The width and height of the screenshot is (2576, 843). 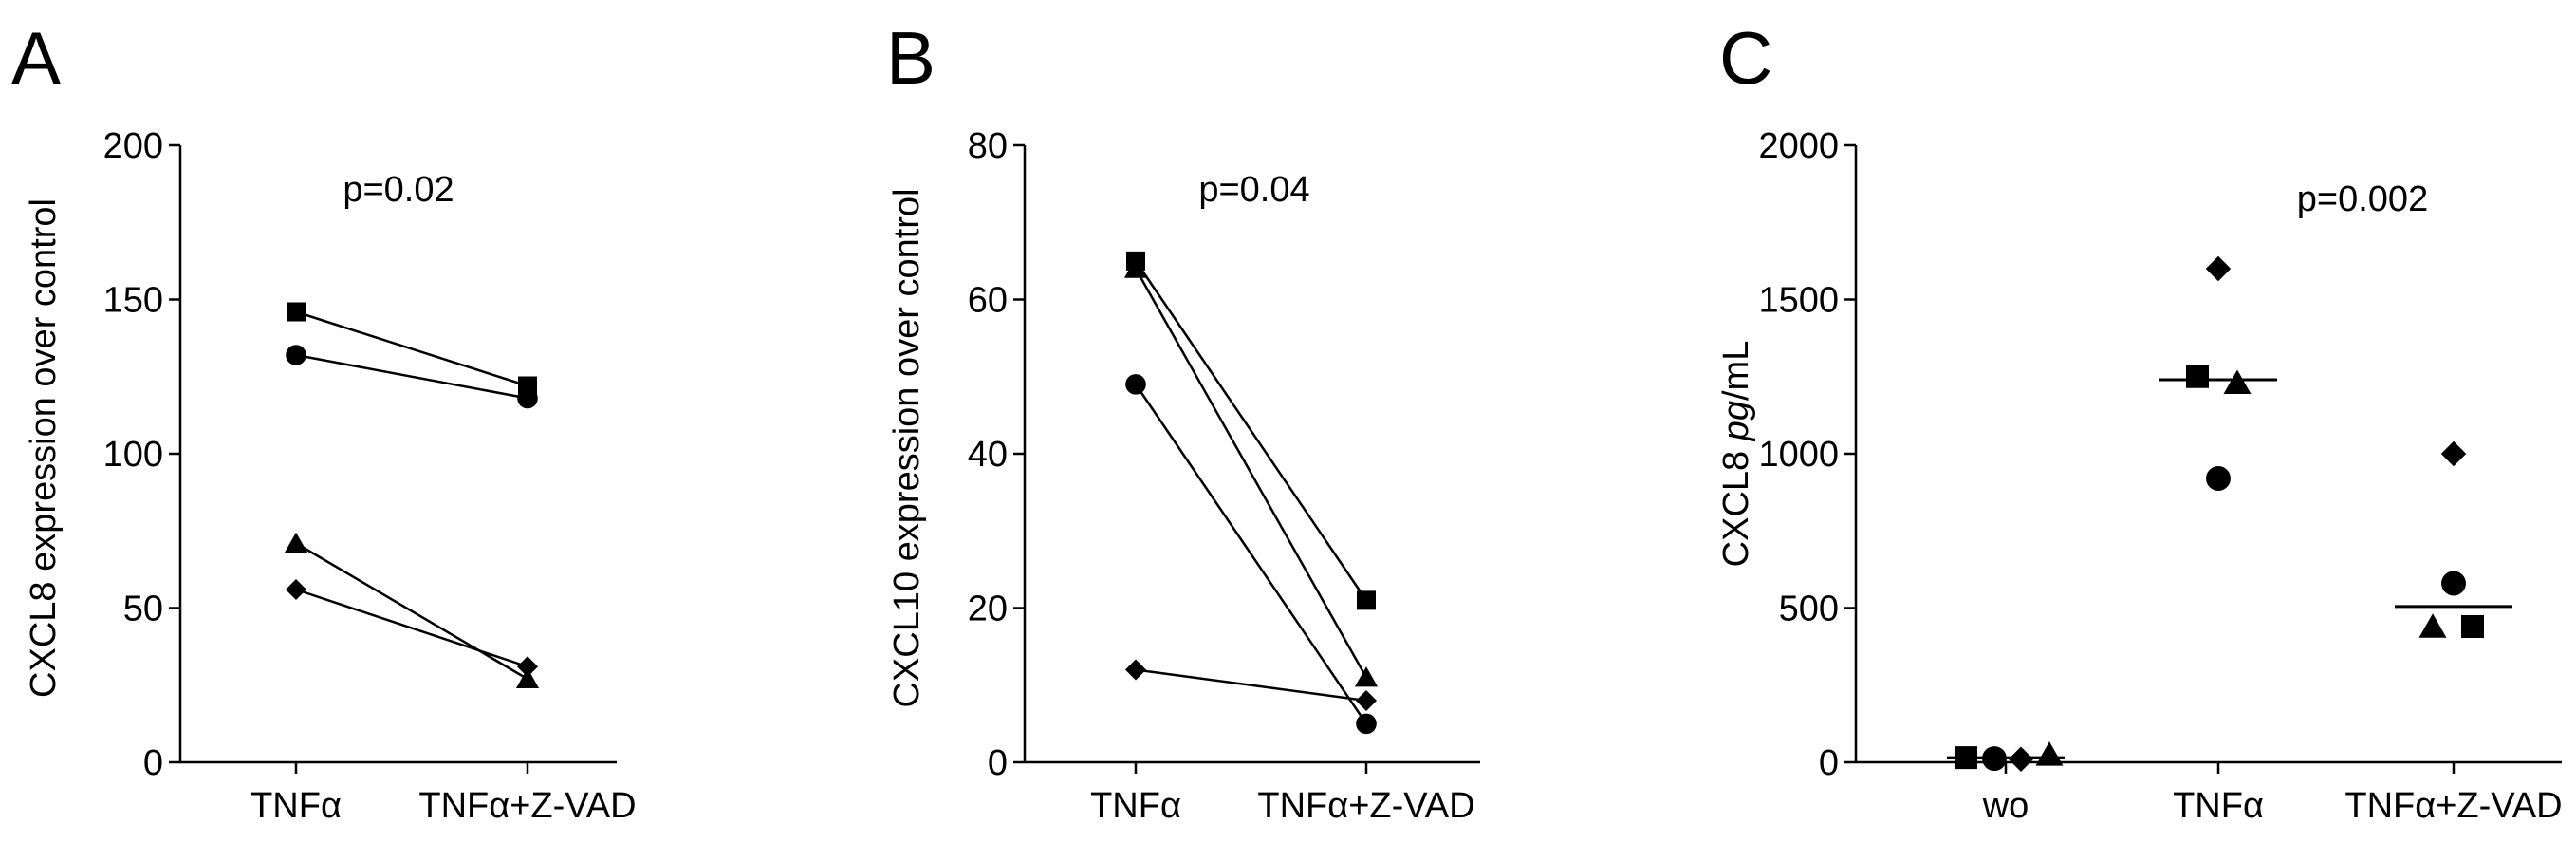 I want to click on panel-a-y-tick-label: 0, so click(x=153, y=763).